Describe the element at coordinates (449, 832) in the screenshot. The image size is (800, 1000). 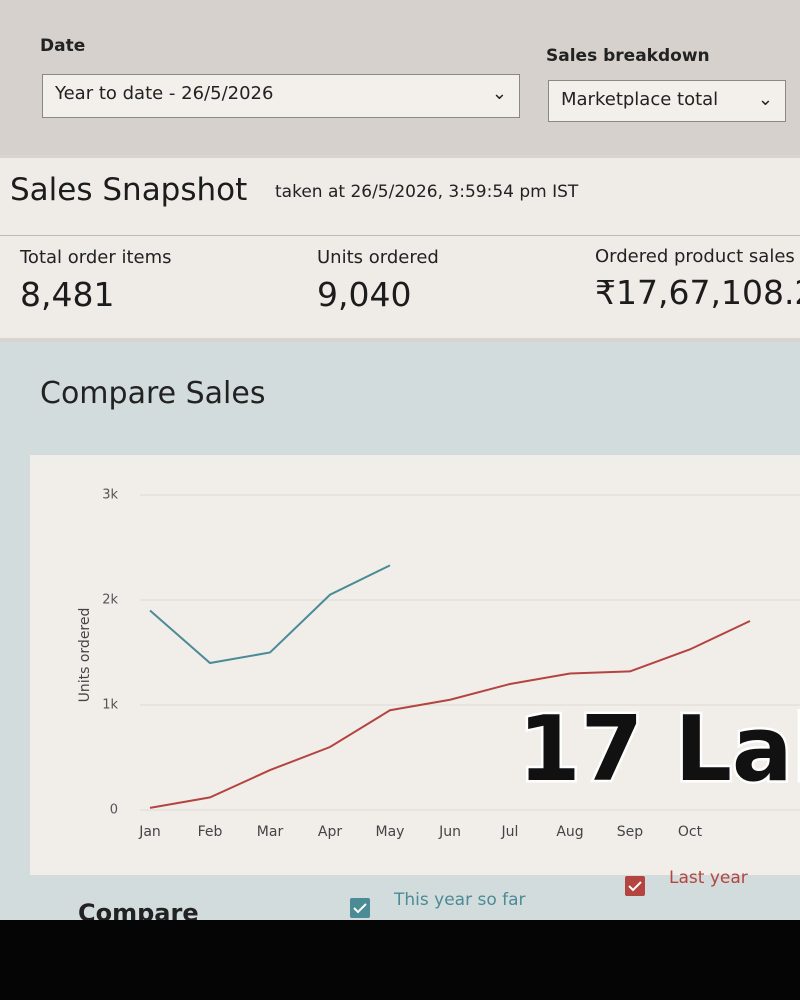
I see `x-tick-label: Jun` at that location.